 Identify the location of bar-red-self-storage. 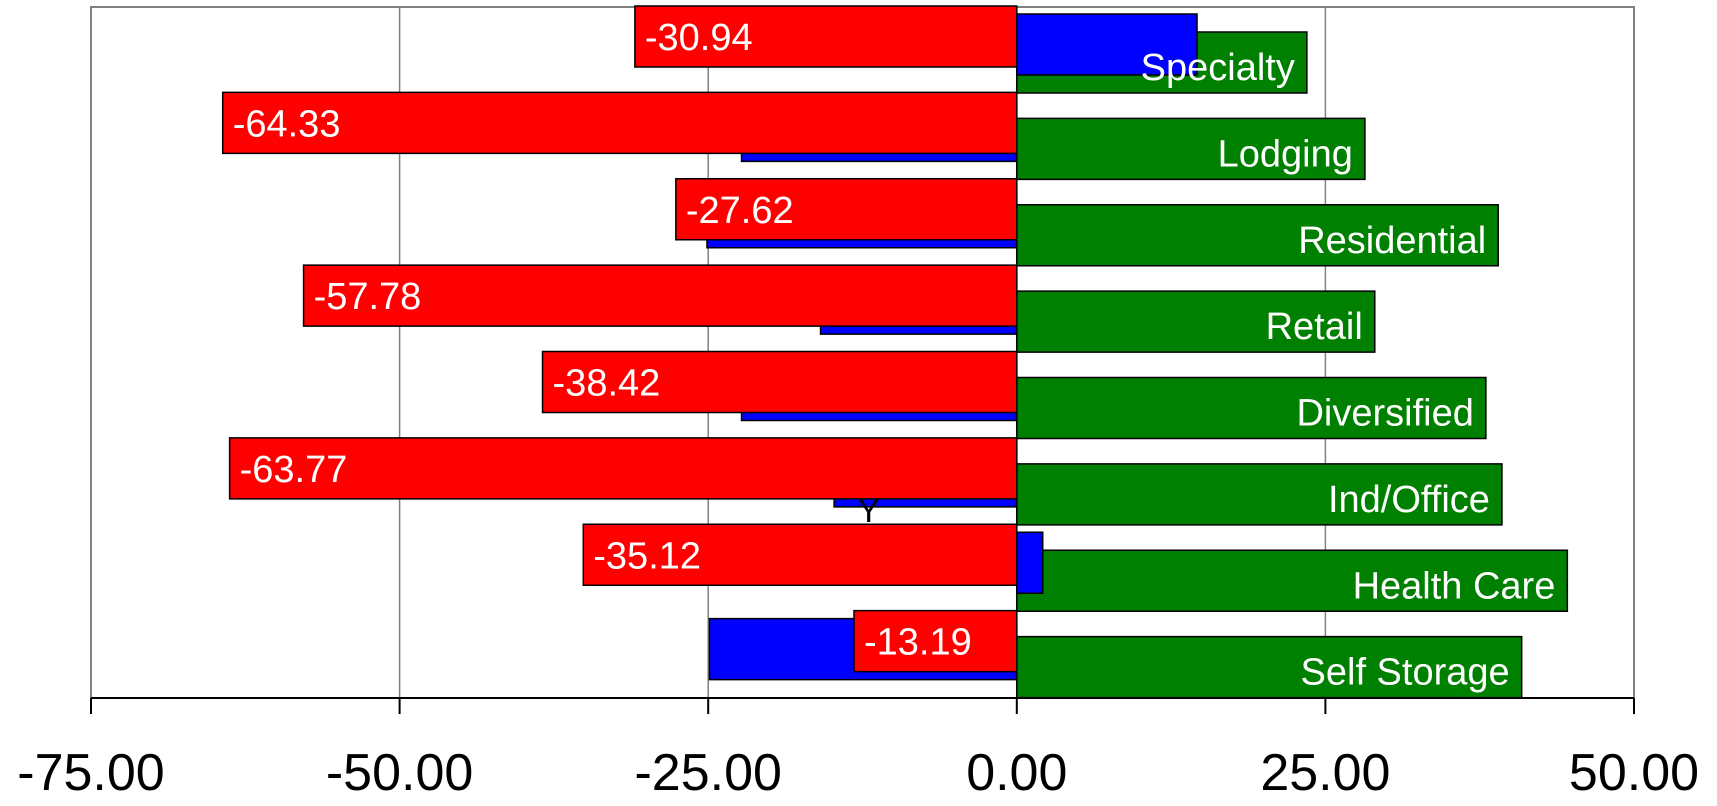
(935, 641).